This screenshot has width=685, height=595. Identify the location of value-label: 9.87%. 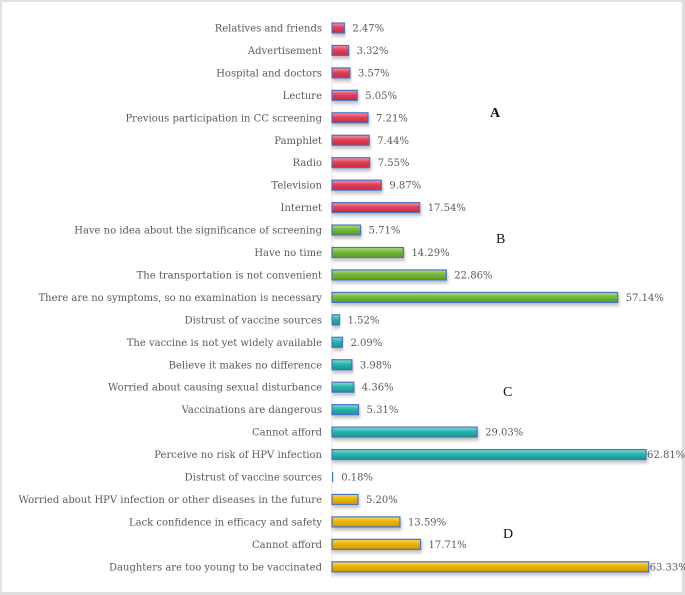
(405, 186).